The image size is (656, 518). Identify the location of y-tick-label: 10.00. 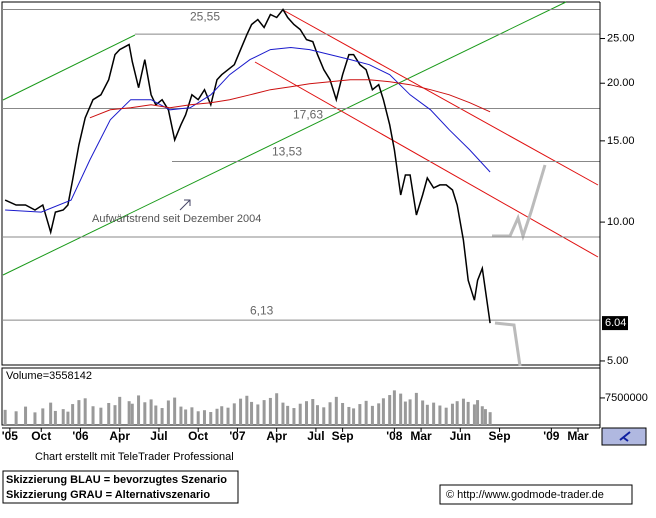
(621, 222).